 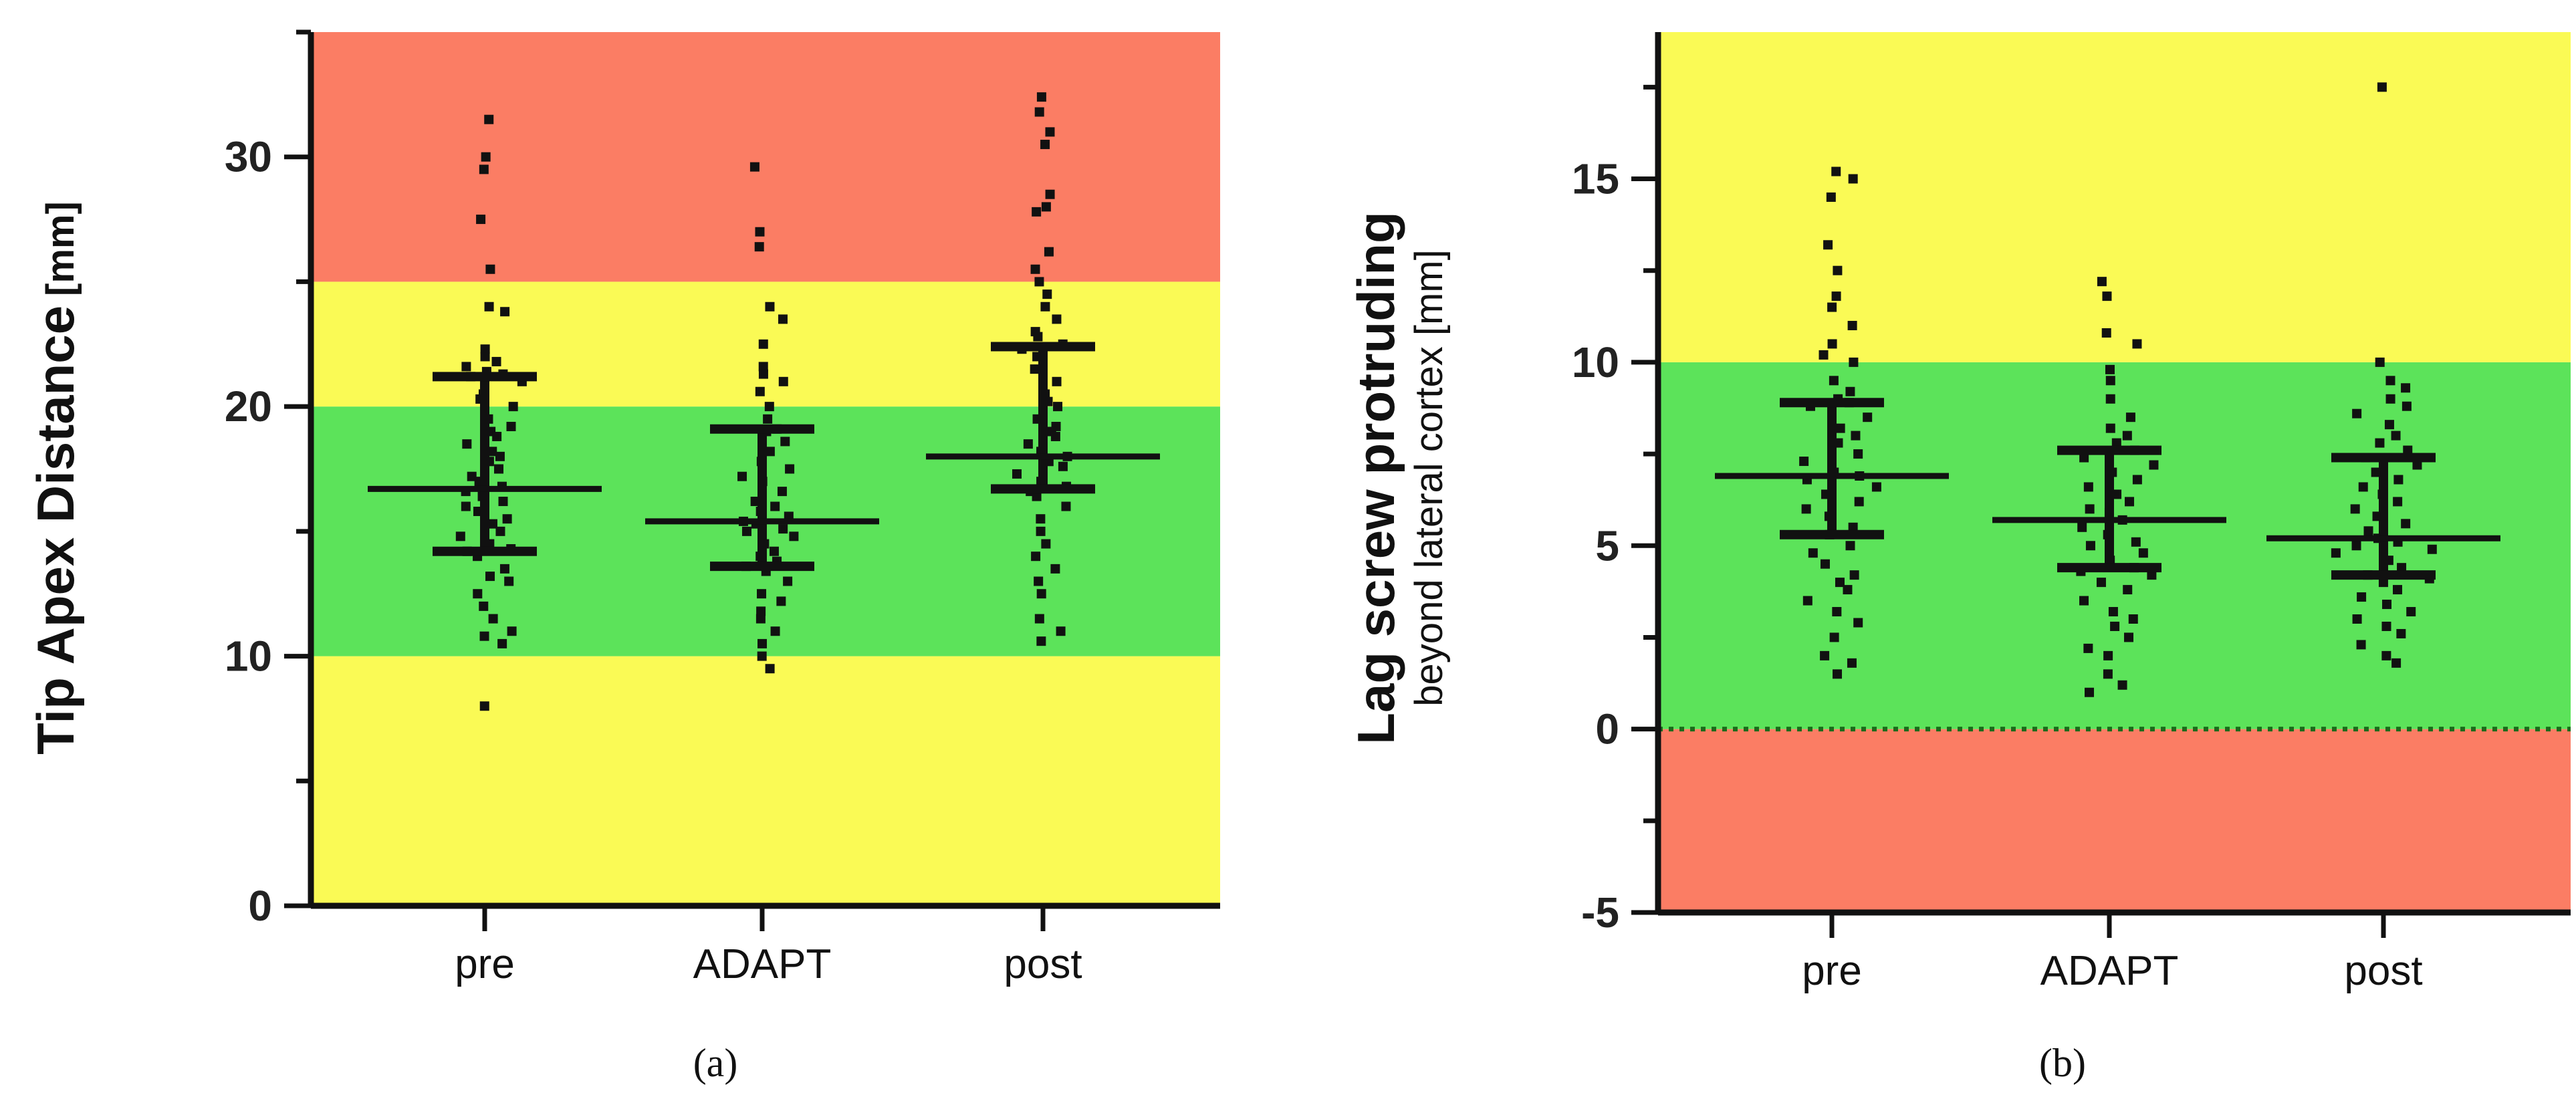 I want to click on y-axis-title-main: Tip Apex Distance, so click(x=55, y=530).